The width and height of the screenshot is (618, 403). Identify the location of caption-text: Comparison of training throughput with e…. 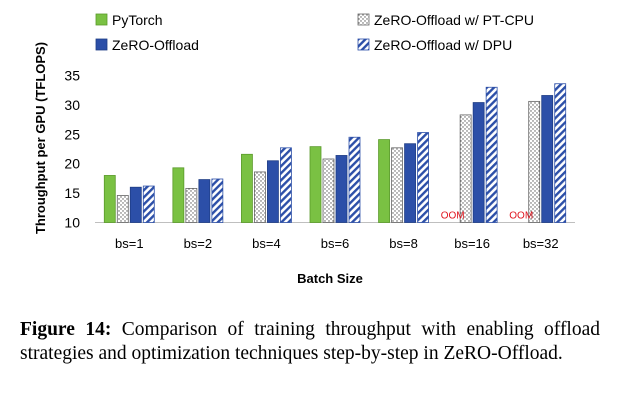
(310, 341).